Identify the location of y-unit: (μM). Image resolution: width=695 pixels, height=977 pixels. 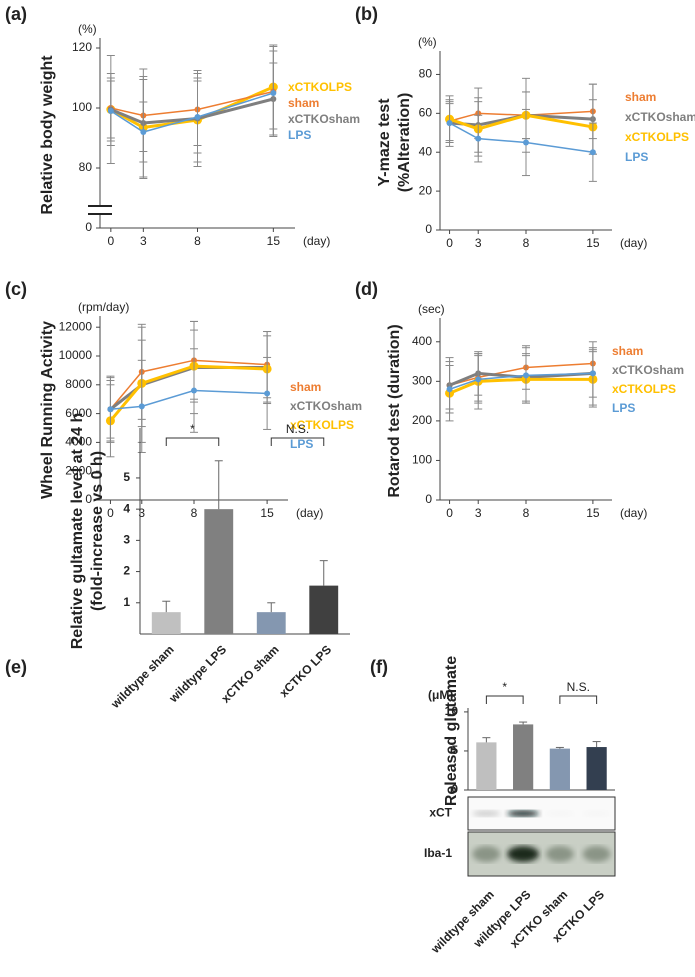
(440, 695).